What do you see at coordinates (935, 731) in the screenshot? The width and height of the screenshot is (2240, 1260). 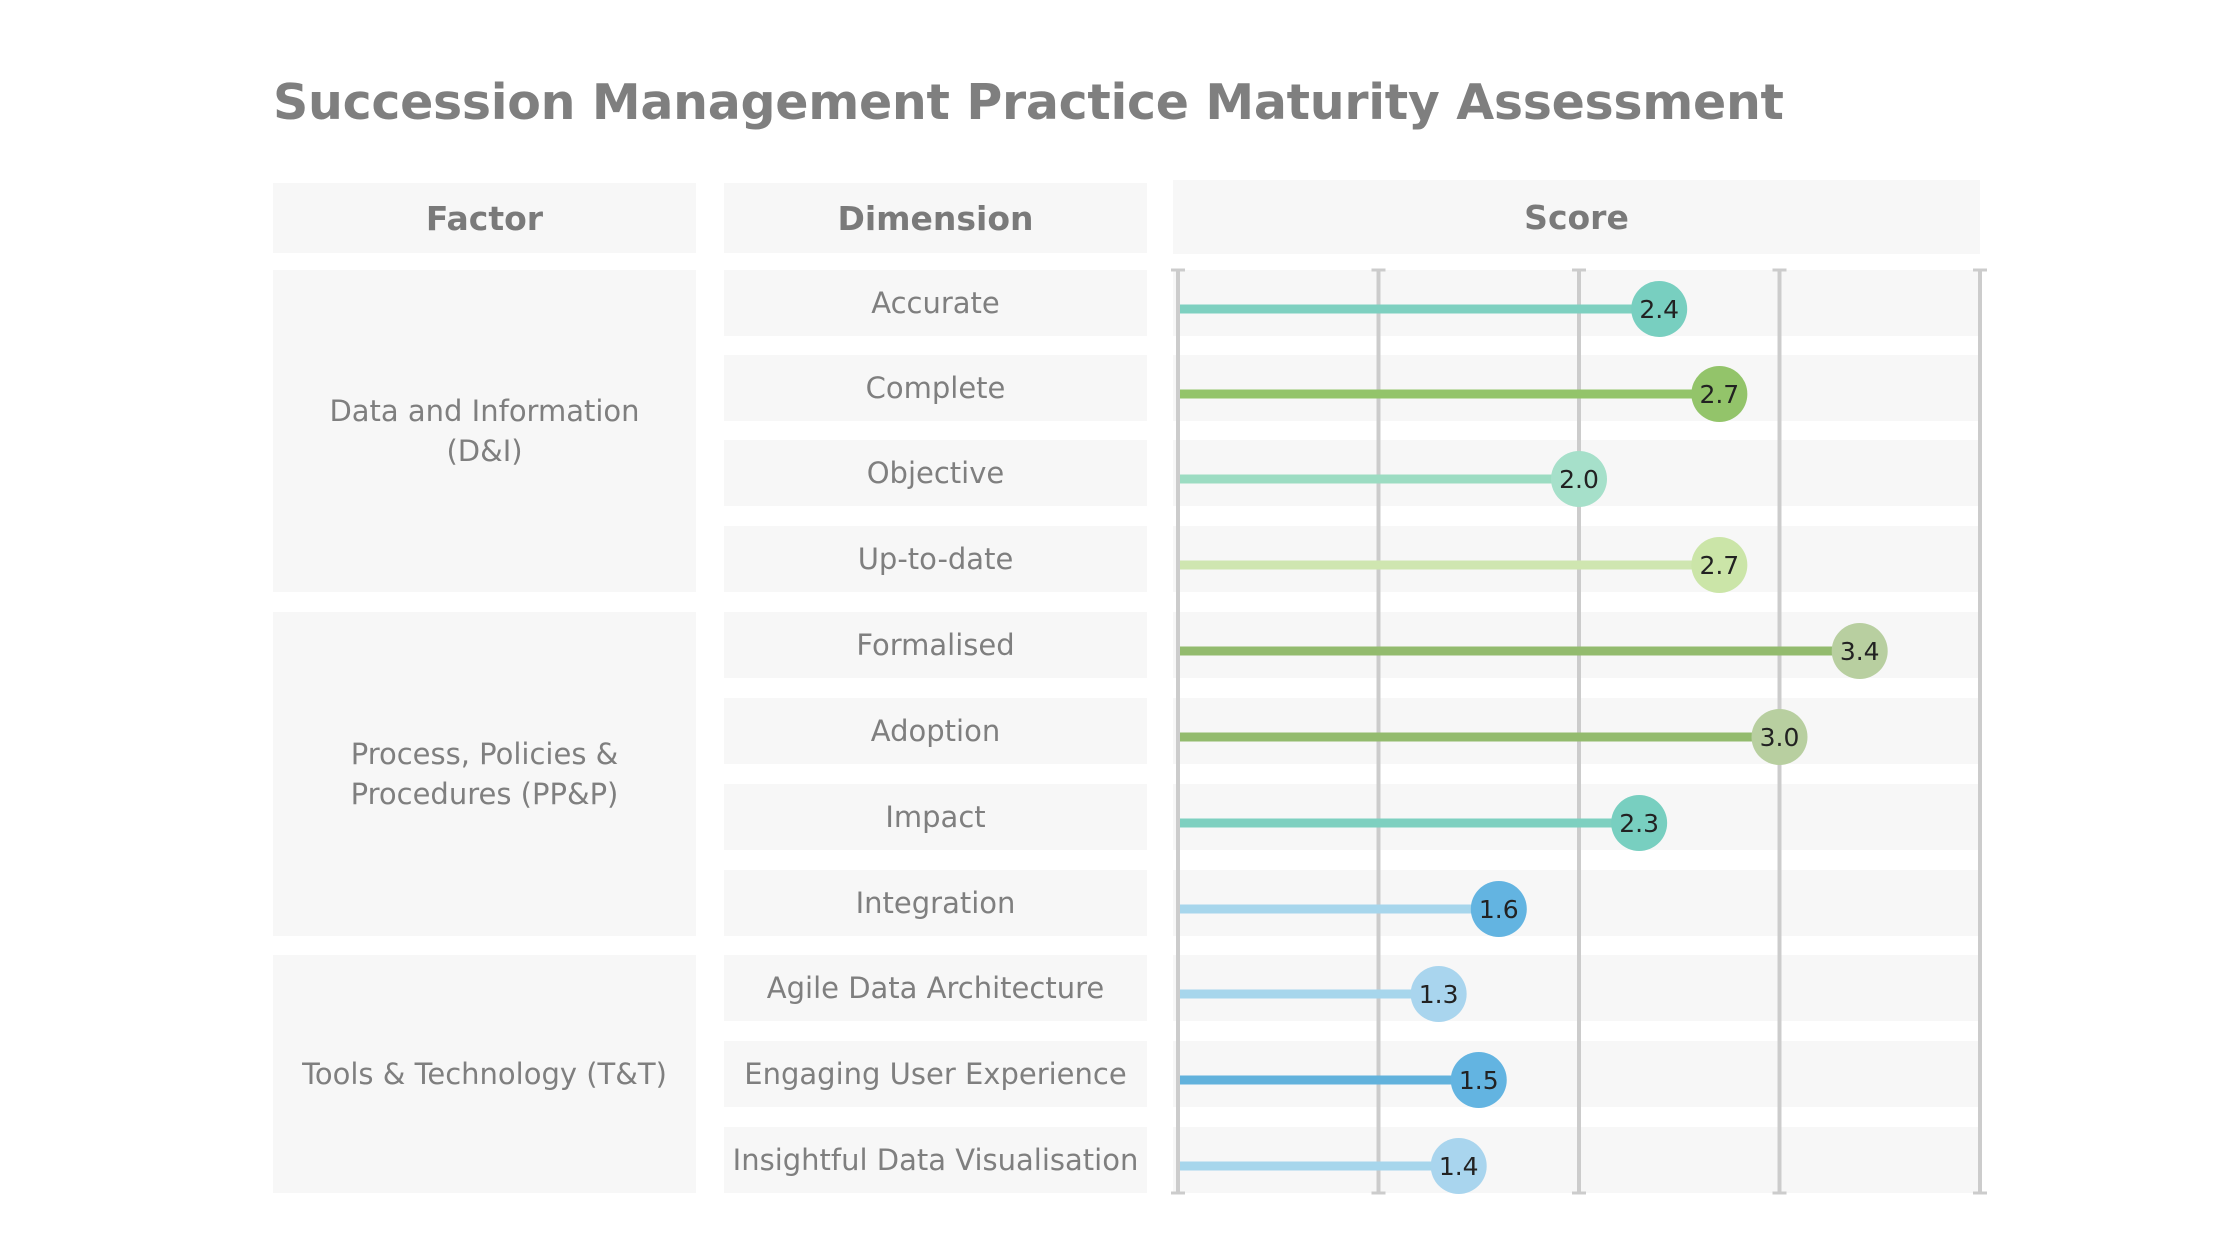 I see `dimension-cell: Adoption` at bounding box center [935, 731].